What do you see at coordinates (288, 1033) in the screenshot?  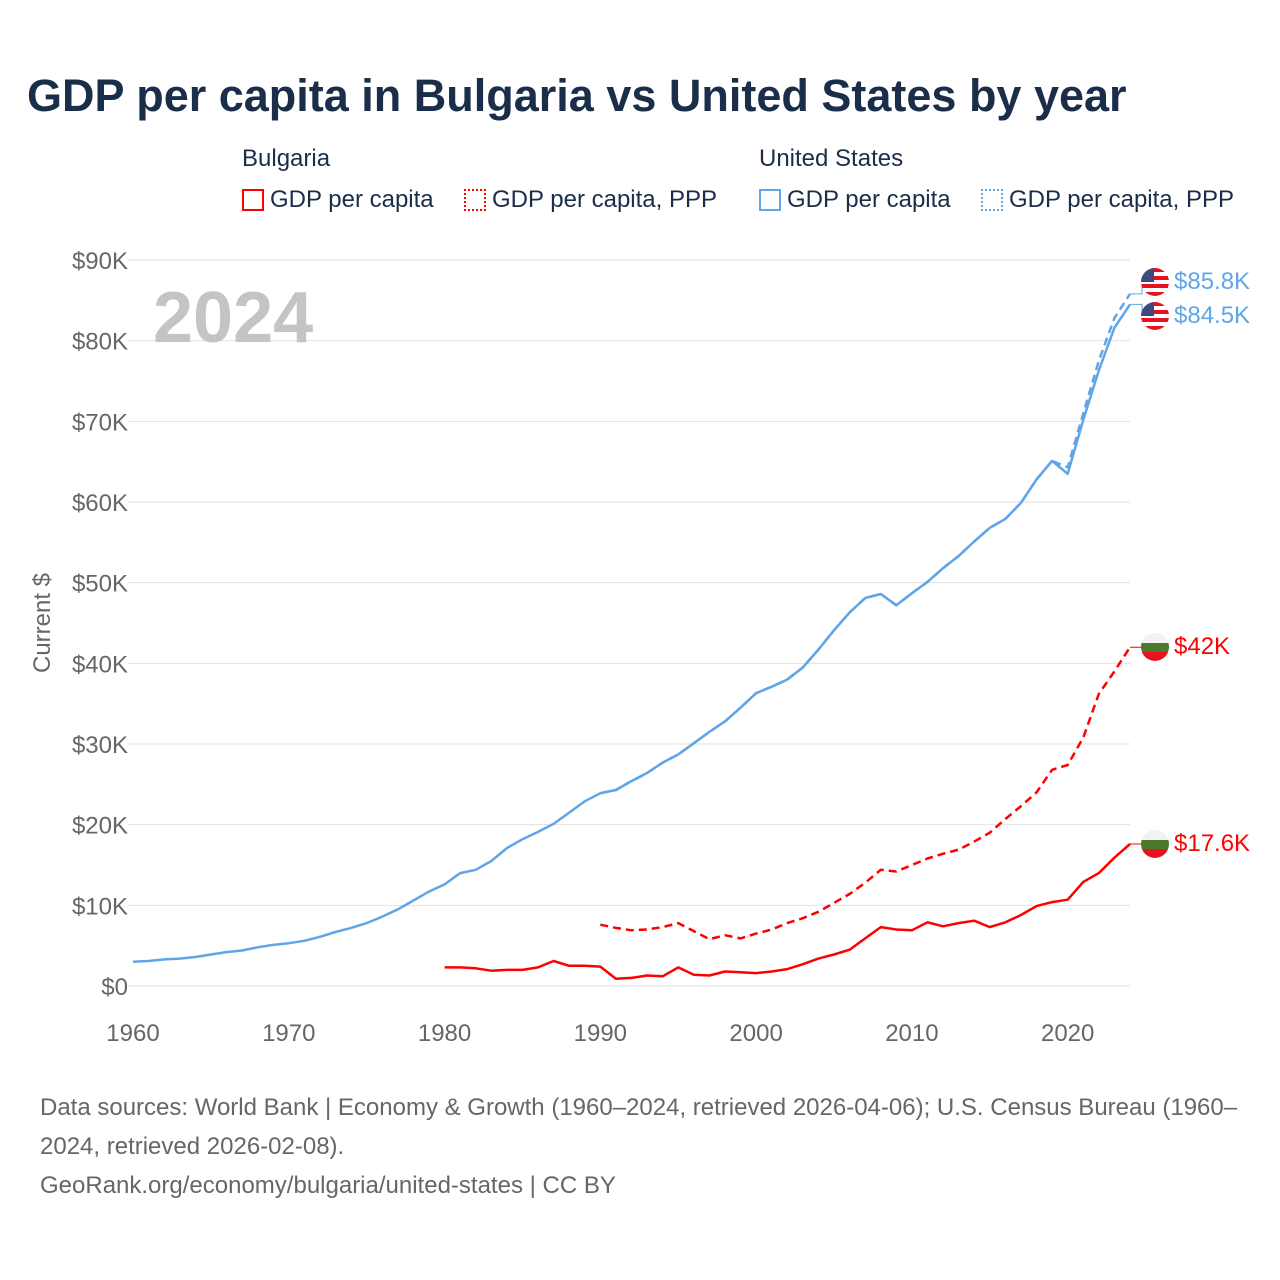 I see `x-tick-label: 1970` at bounding box center [288, 1033].